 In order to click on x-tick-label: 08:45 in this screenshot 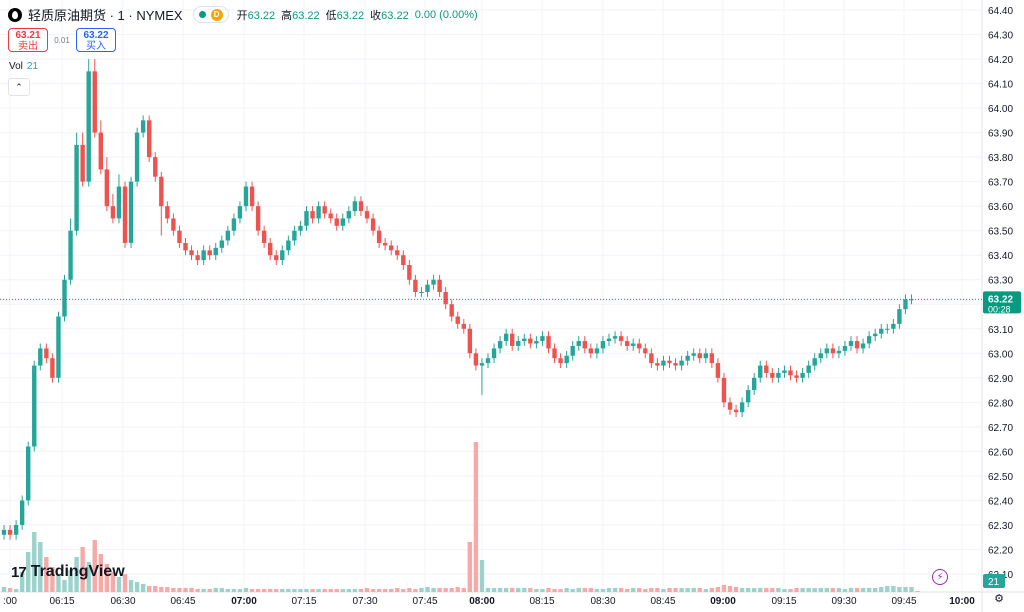, I will do `click(662, 601)`.